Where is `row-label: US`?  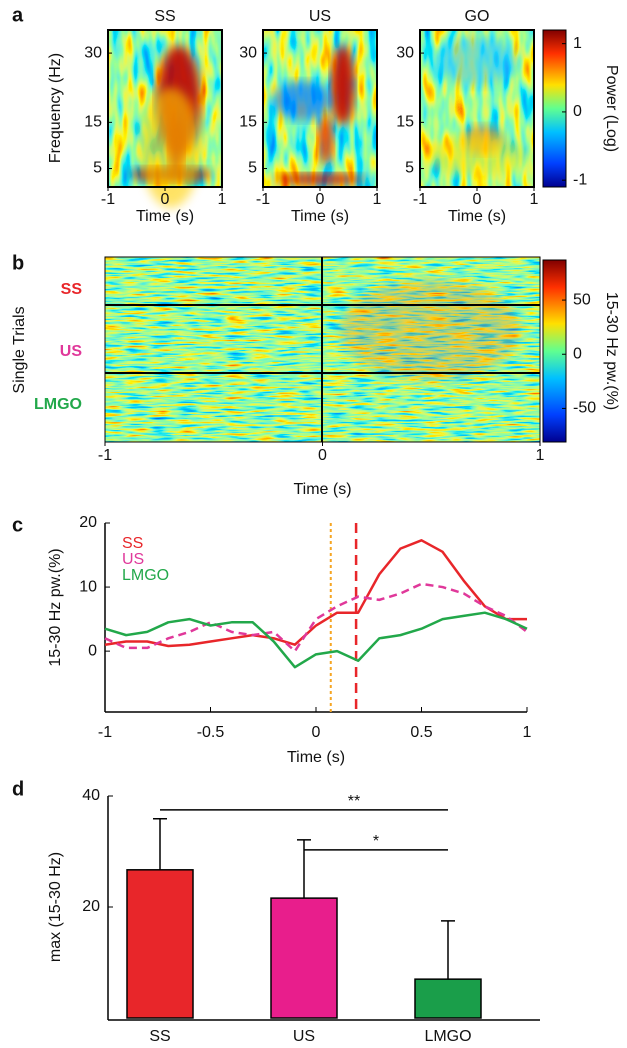 row-label: US is located at coordinates (71, 351).